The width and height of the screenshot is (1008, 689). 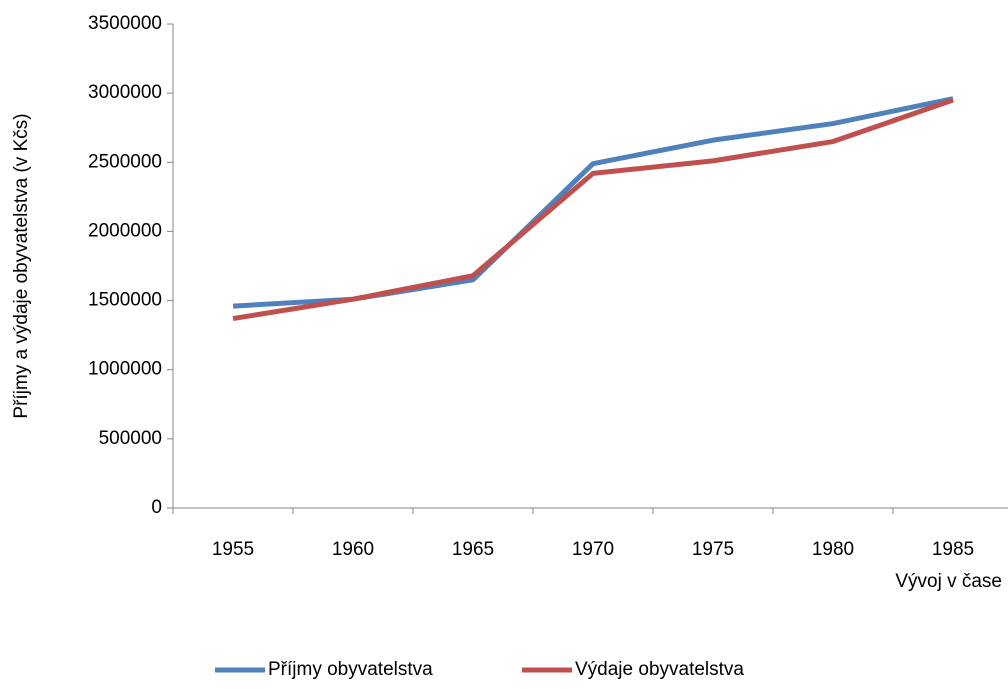 What do you see at coordinates (593, 549) in the screenshot?
I see `x-tick-label: 1970` at bounding box center [593, 549].